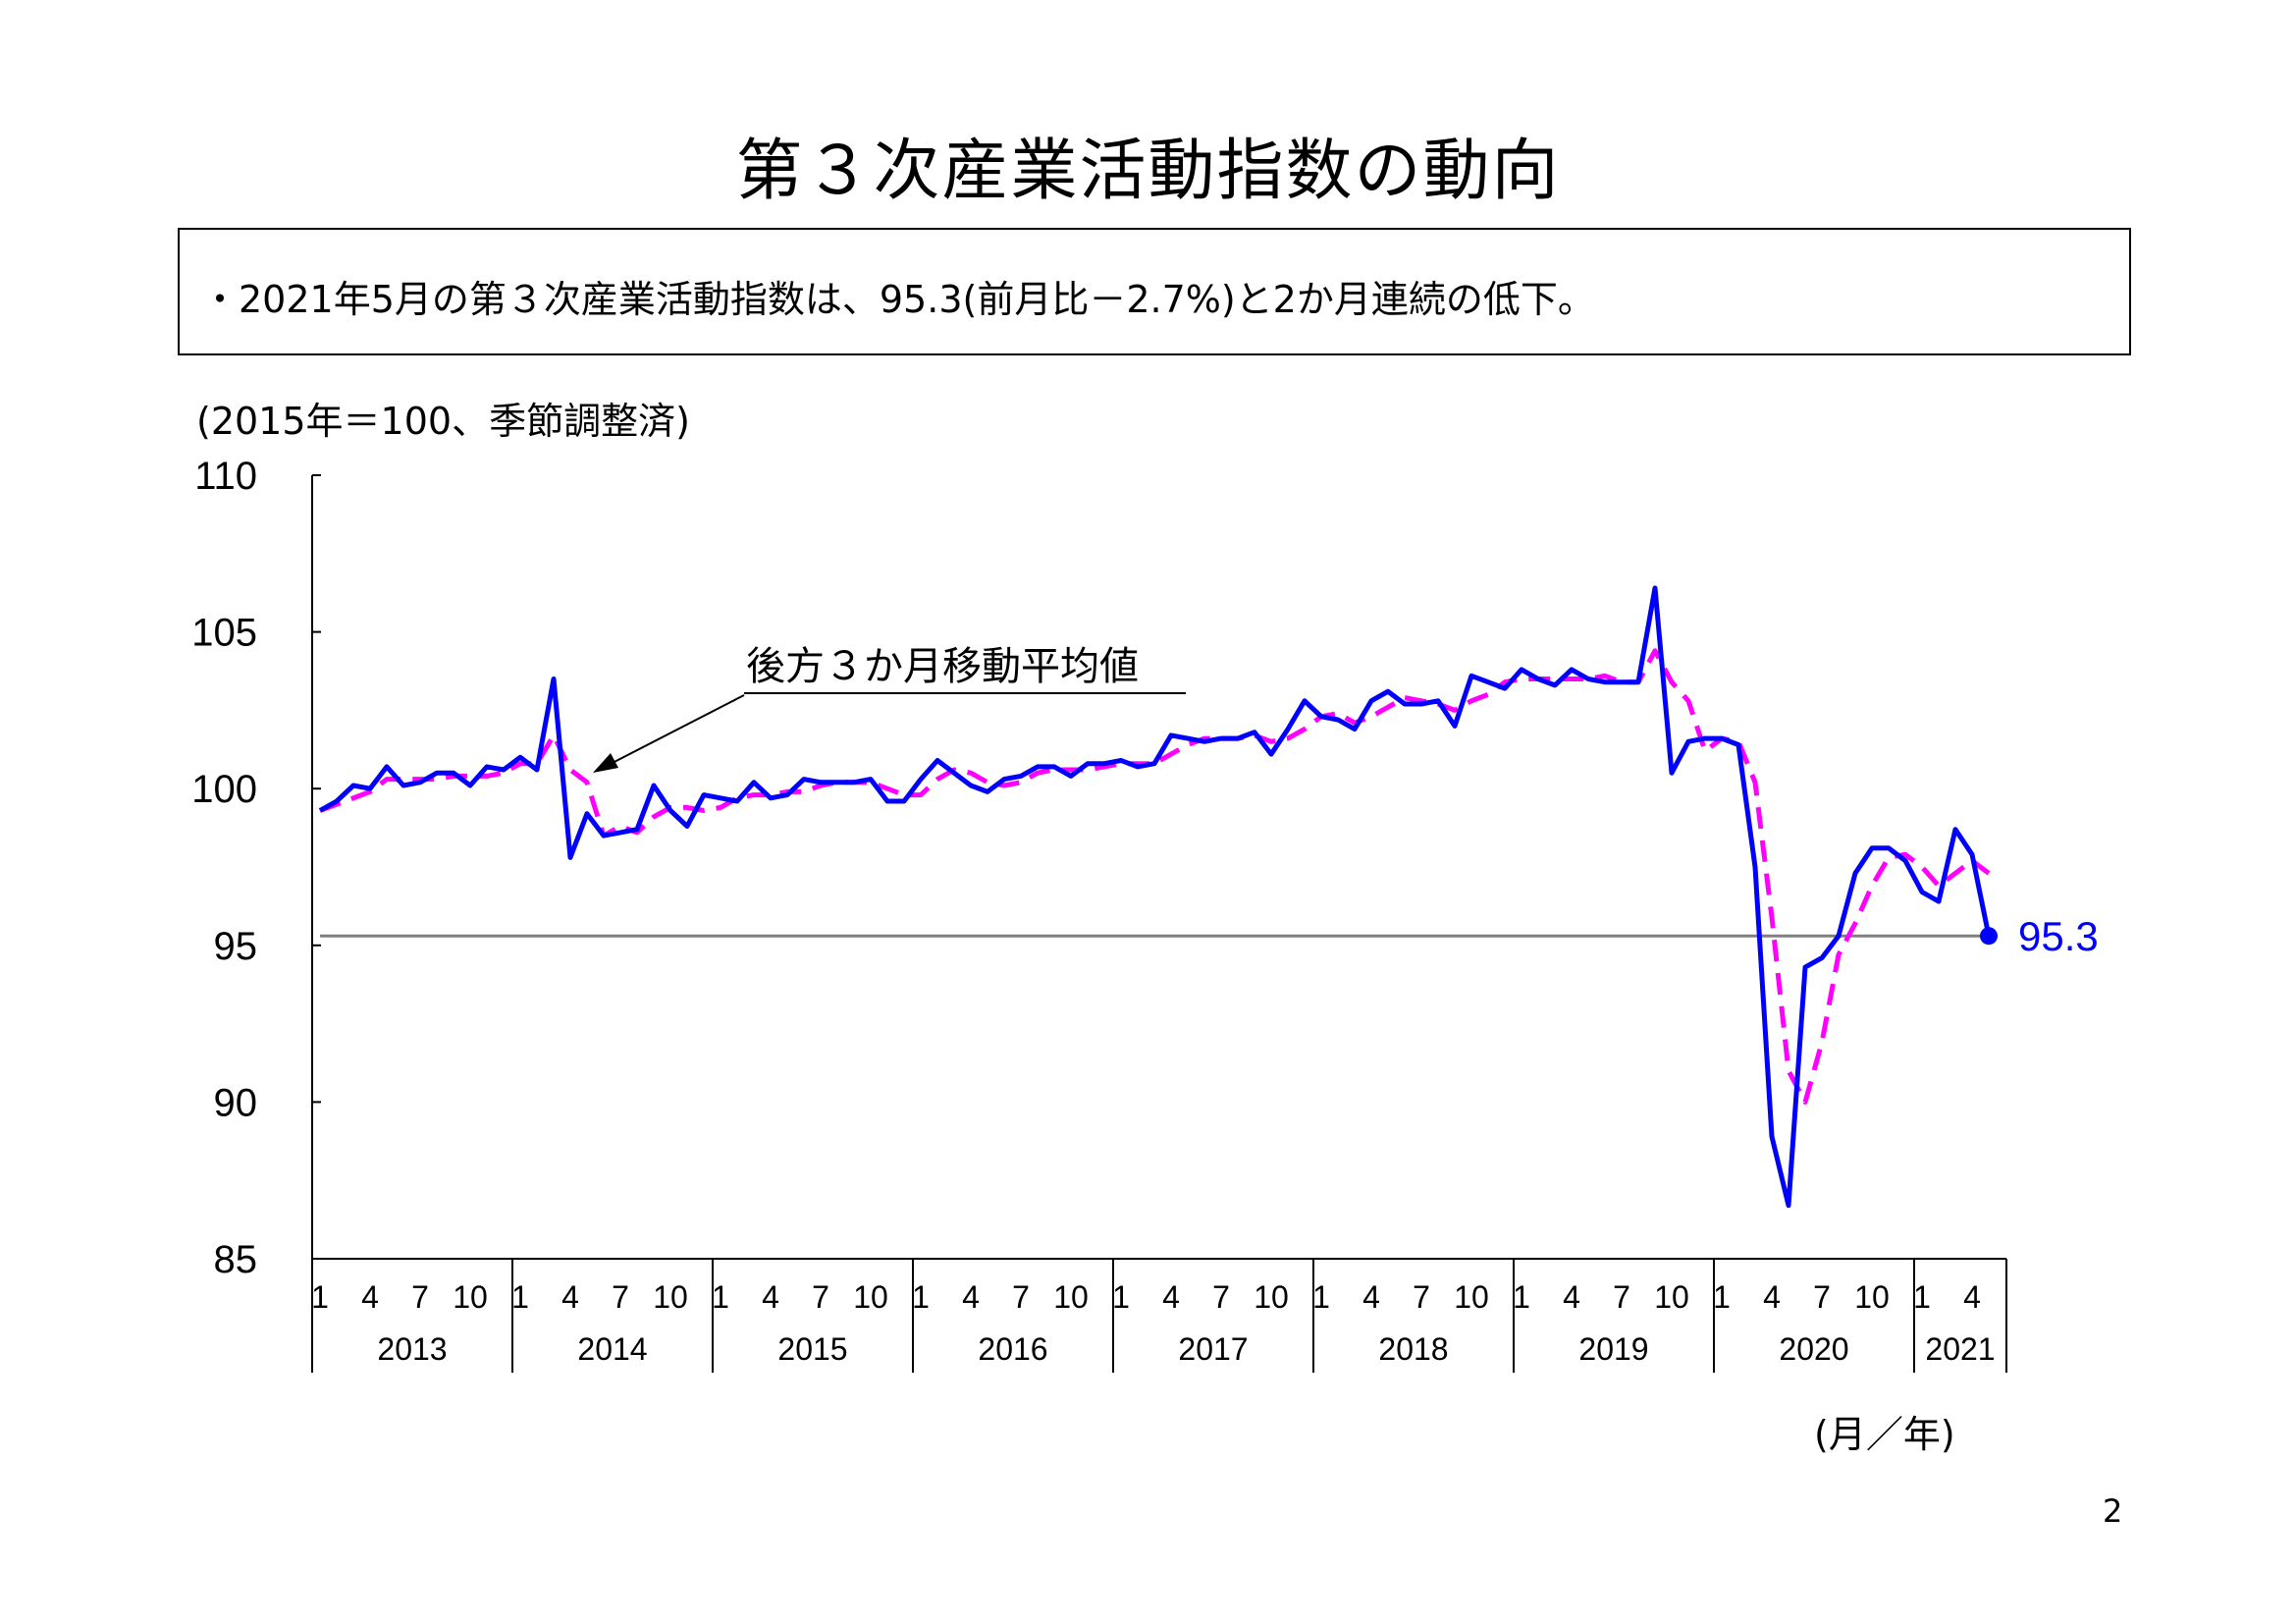 This screenshot has height=1624, width=2296. What do you see at coordinates (1814, 1349) in the screenshot?
I see `year-label: 2020` at bounding box center [1814, 1349].